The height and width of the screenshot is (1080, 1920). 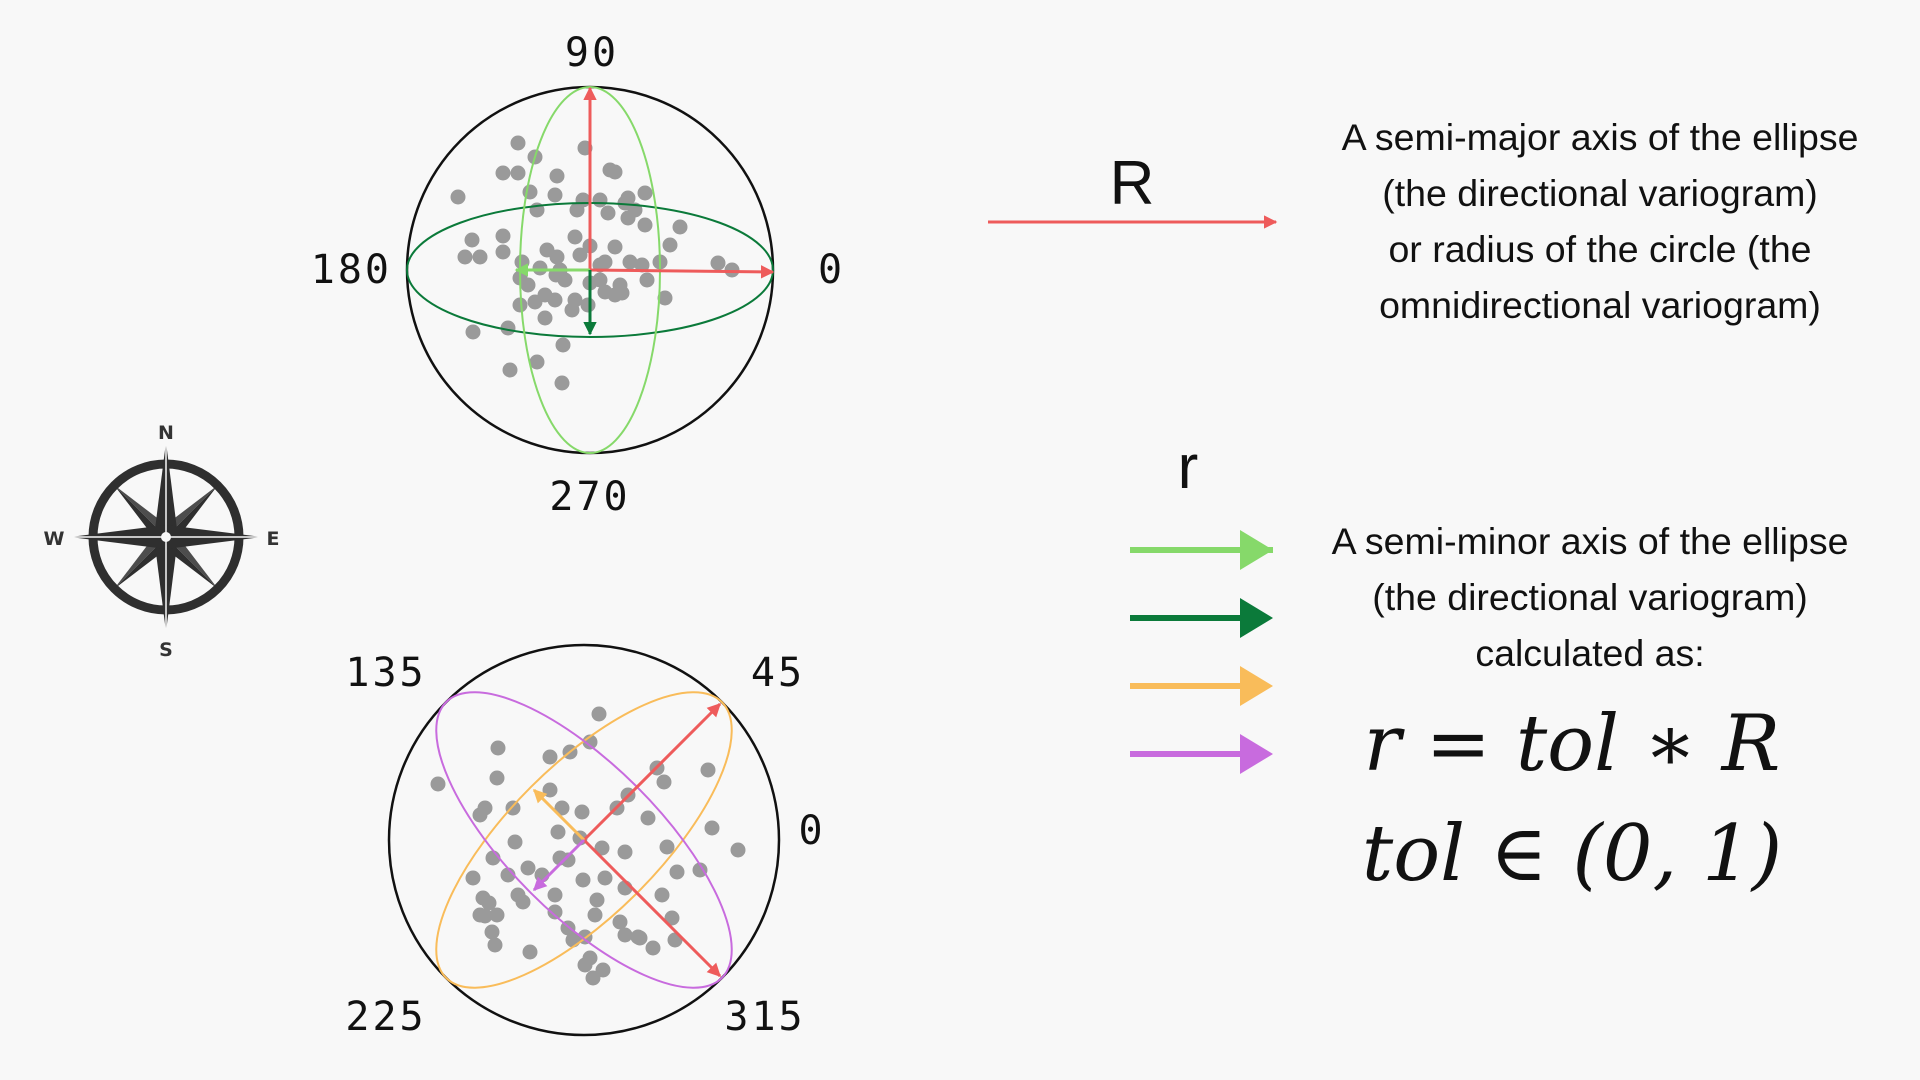 What do you see at coordinates (1572, 854) in the screenshot?
I see `formula-tol: tol ∈ (0, 1)` at bounding box center [1572, 854].